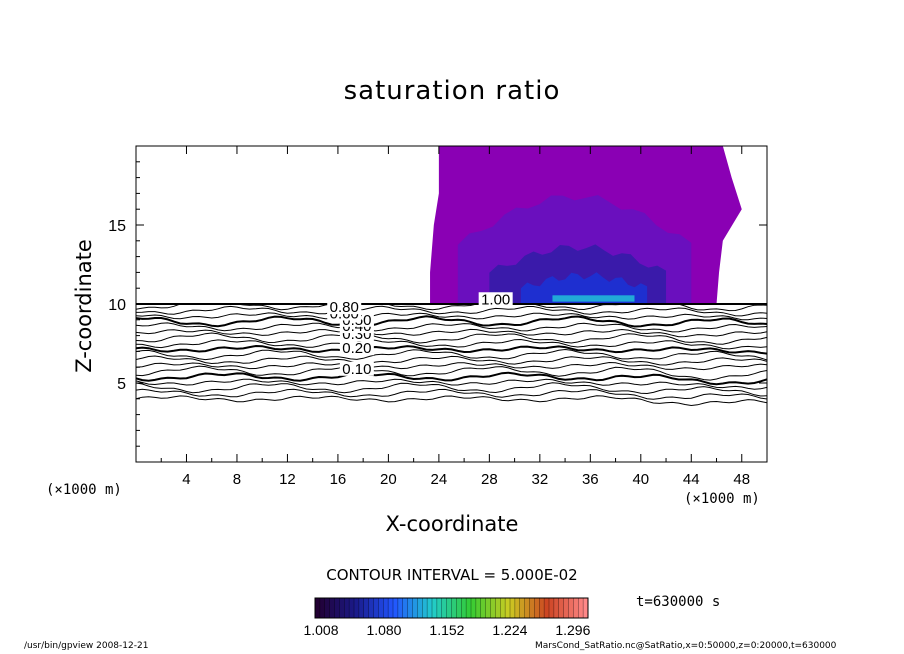 Image resolution: width=904 pixels, height=654 pixels. What do you see at coordinates (383, 630) in the screenshot?
I see `colorbar-tick-label: 1.080` at bounding box center [383, 630].